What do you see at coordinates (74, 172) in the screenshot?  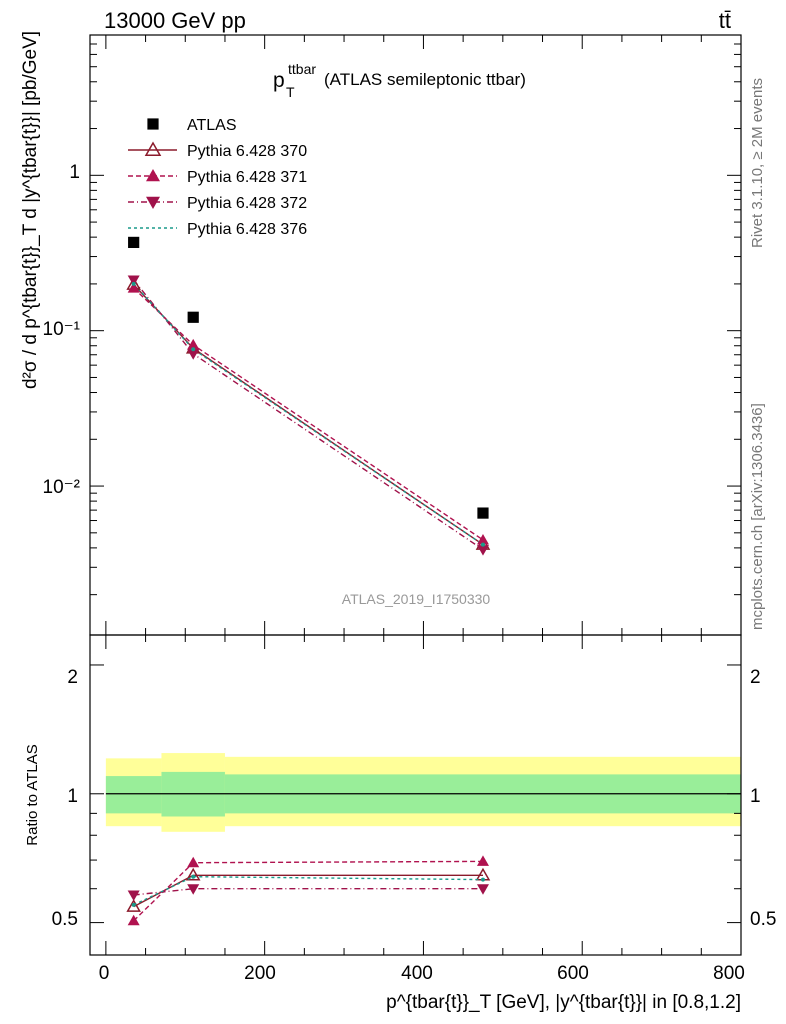 I see `y-tick-label-1: 1` at bounding box center [74, 172].